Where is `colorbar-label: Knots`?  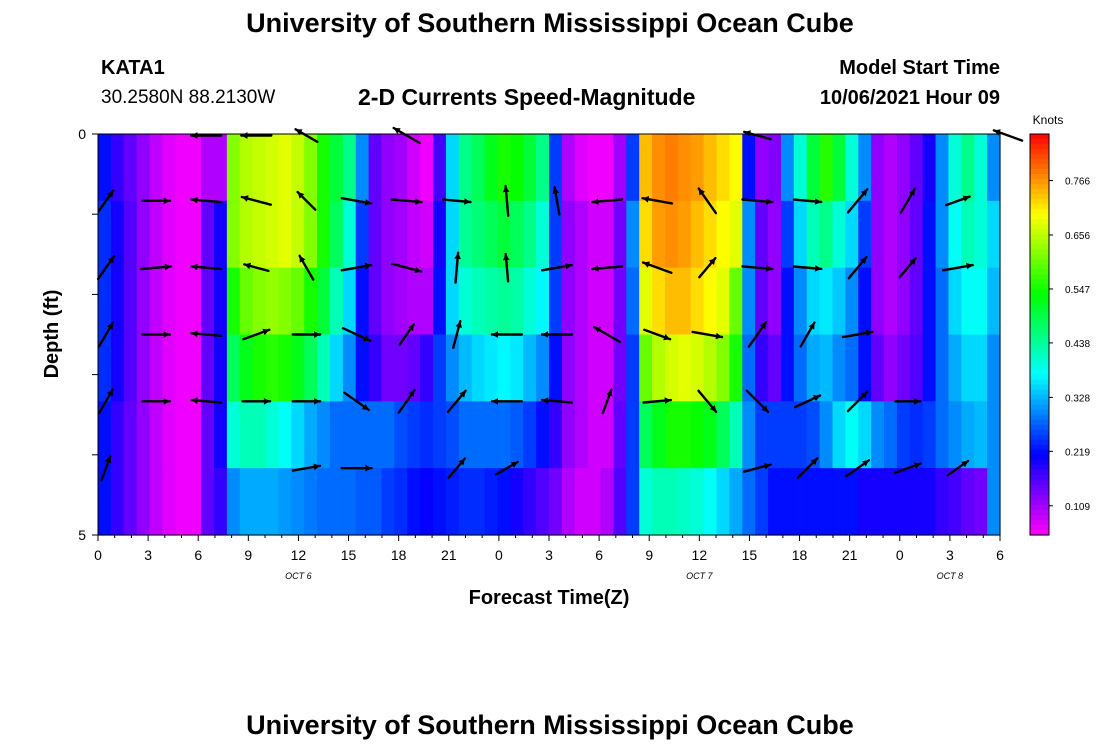 colorbar-label: Knots is located at coordinates (1048, 120).